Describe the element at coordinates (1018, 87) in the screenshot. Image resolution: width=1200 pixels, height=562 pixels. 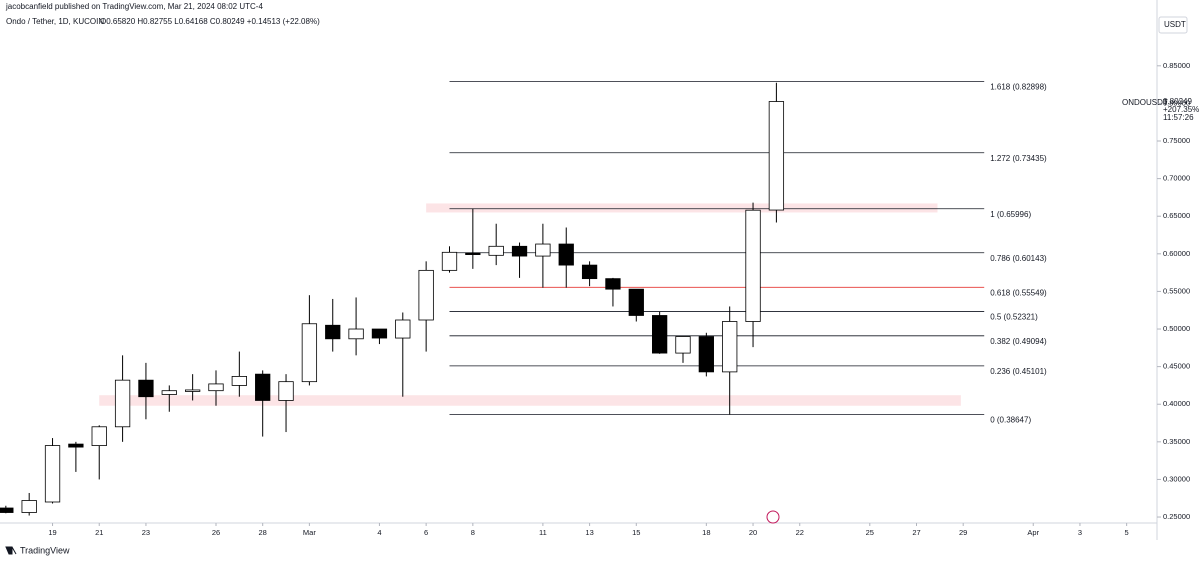
I see `fib-label: 1.618 (0.82898)` at that location.